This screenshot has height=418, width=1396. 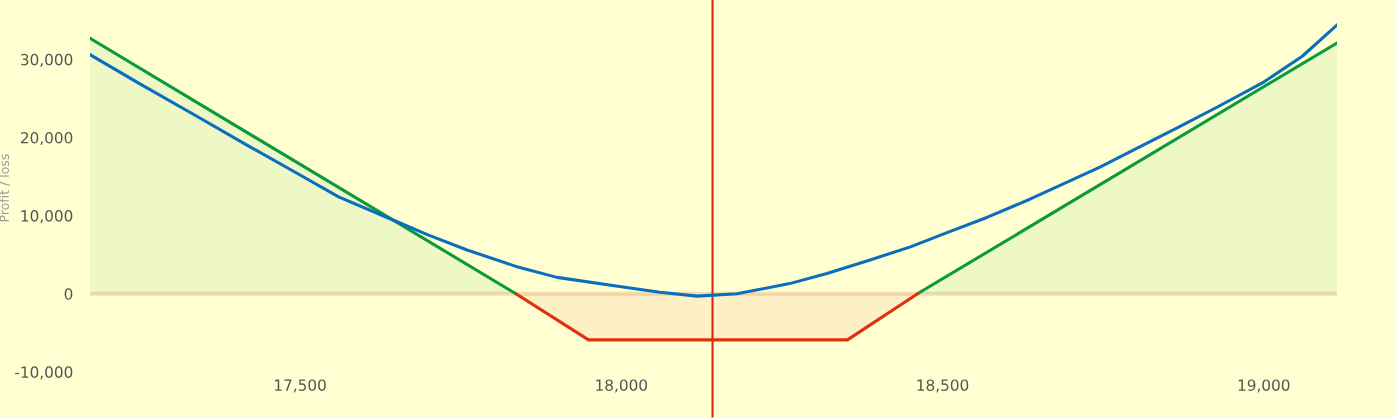 What do you see at coordinates (47, 60) in the screenshot?
I see `y-tick-label: 30,000` at bounding box center [47, 60].